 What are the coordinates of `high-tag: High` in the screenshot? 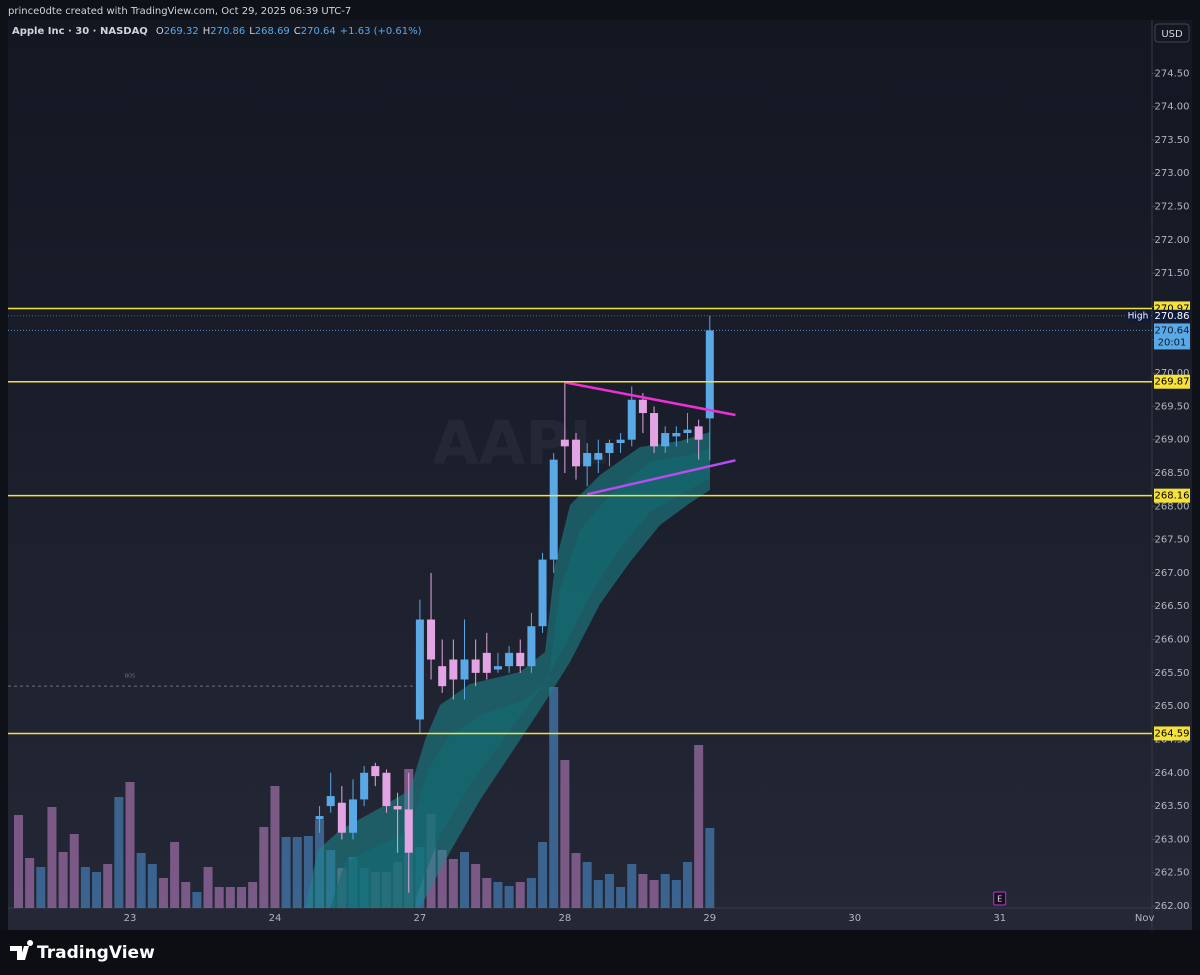 It's located at (1138, 316).